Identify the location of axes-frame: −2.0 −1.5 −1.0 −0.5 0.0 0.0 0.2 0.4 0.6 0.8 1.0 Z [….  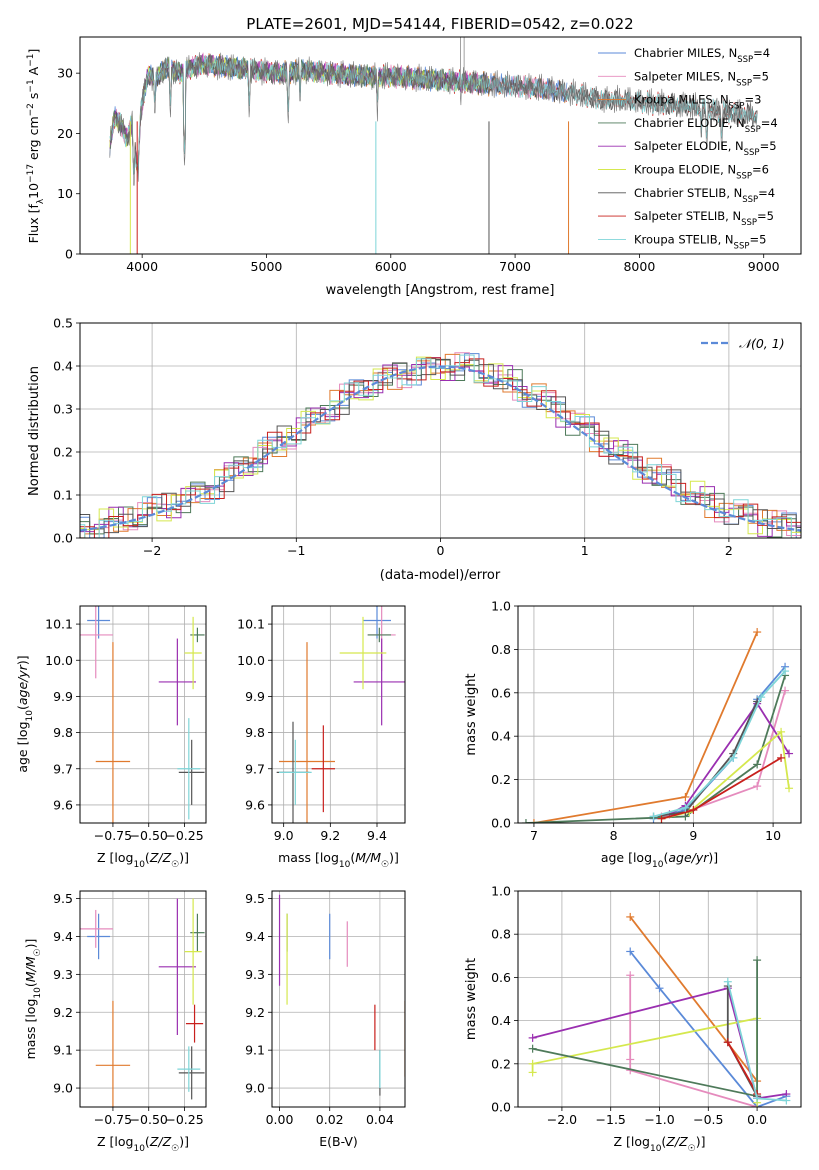
(633, 1019).